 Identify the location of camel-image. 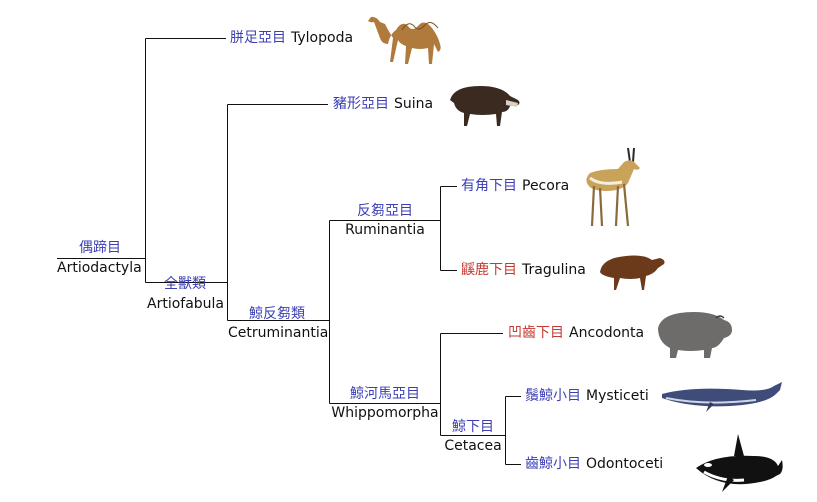
(404, 40).